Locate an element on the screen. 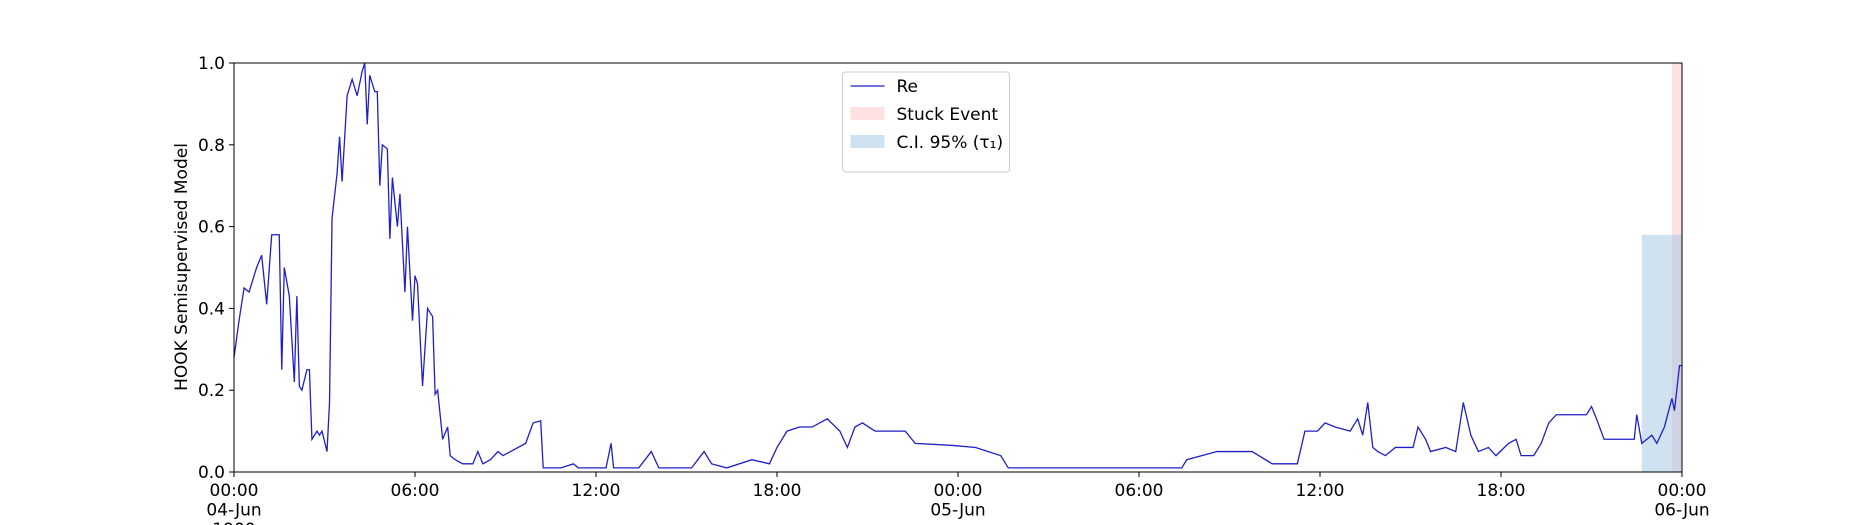 This screenshot has height=525, width=1850. span is located at coordinates (1661, 353).